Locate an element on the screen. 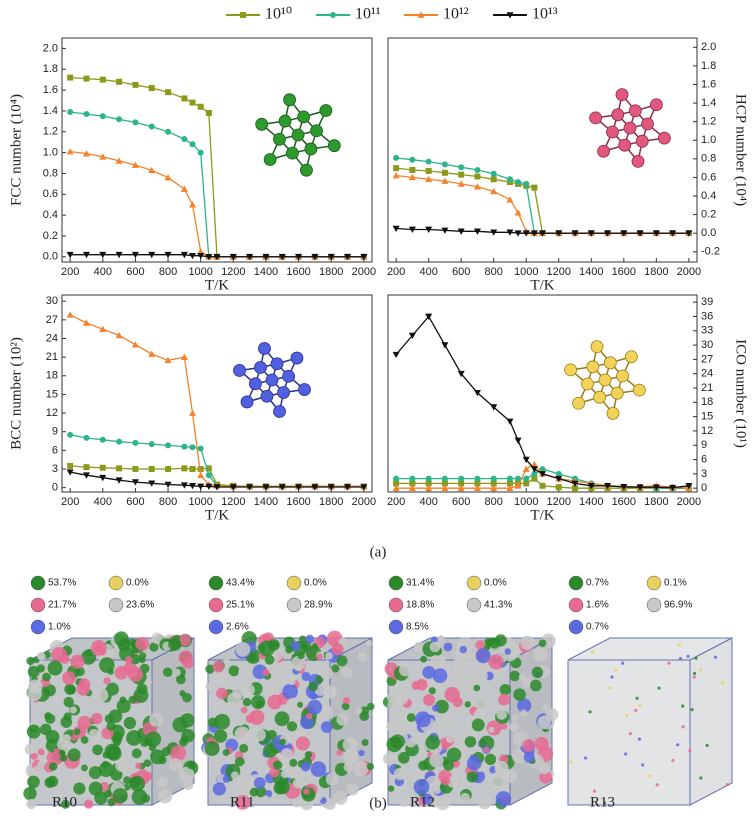 The height and width of the screenshot is (820, 756). y-tick-label: 0.6 is located at coordinates (708, 177).